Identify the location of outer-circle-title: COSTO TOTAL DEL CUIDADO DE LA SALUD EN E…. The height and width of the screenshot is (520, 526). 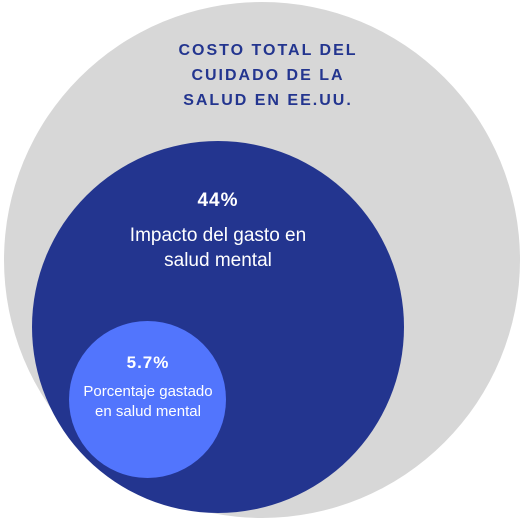
(268, 75).